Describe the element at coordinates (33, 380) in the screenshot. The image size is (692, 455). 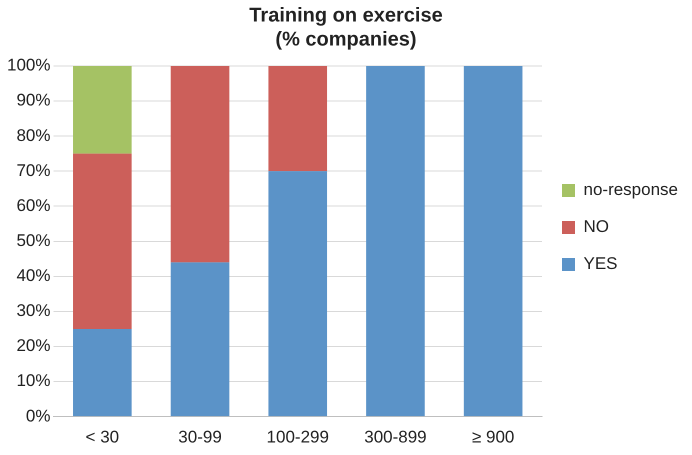
I see `y-tick-label: 10%` at that location.